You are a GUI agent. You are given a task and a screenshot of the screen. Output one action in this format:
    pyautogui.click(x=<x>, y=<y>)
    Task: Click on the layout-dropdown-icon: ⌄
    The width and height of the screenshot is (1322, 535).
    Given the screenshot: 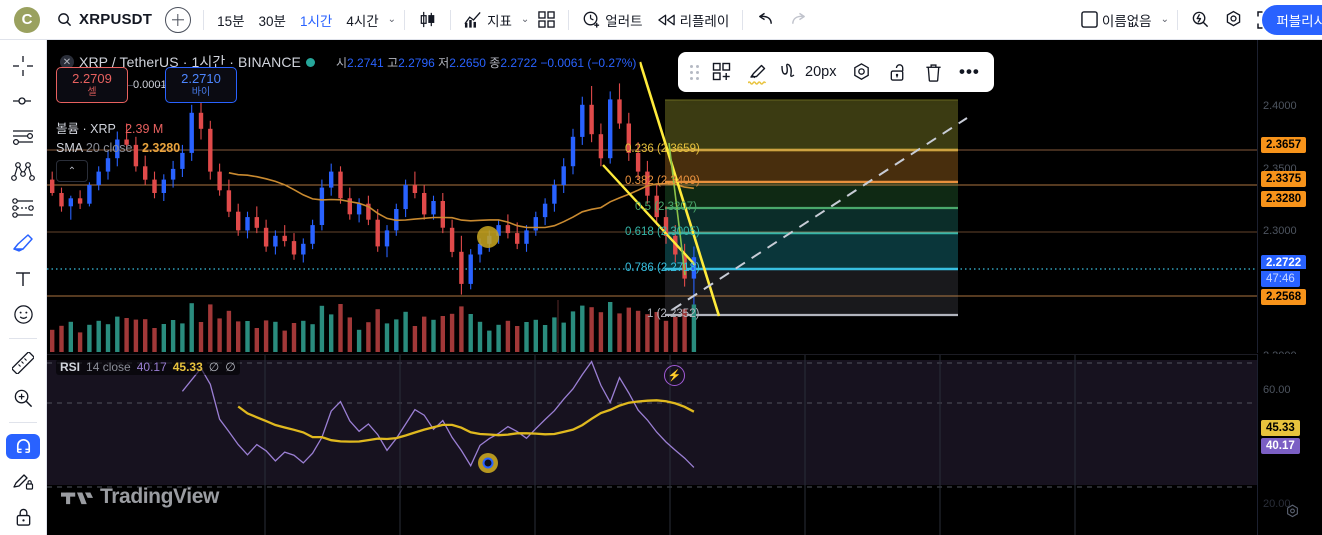 What is the action you would take?
    pyautogui.click(x=1164, y=19)
    